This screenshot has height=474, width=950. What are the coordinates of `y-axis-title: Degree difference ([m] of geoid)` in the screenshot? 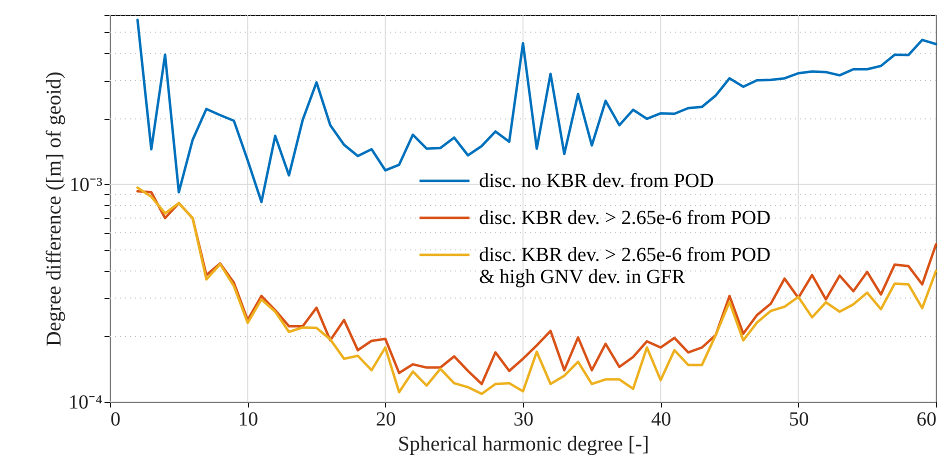 It's located at (54, 209).